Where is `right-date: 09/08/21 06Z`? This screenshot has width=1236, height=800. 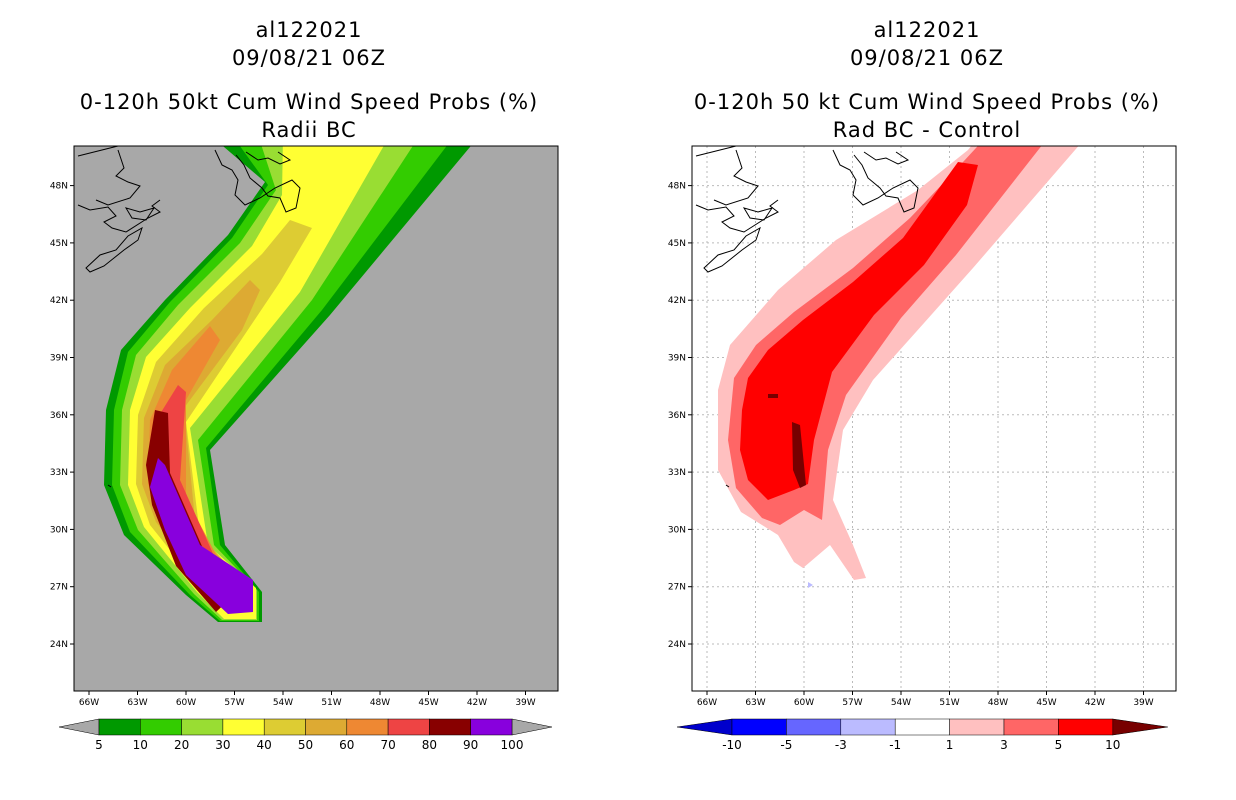
right-date: 09/08/21 06Z is located at coordinates (927, 58).